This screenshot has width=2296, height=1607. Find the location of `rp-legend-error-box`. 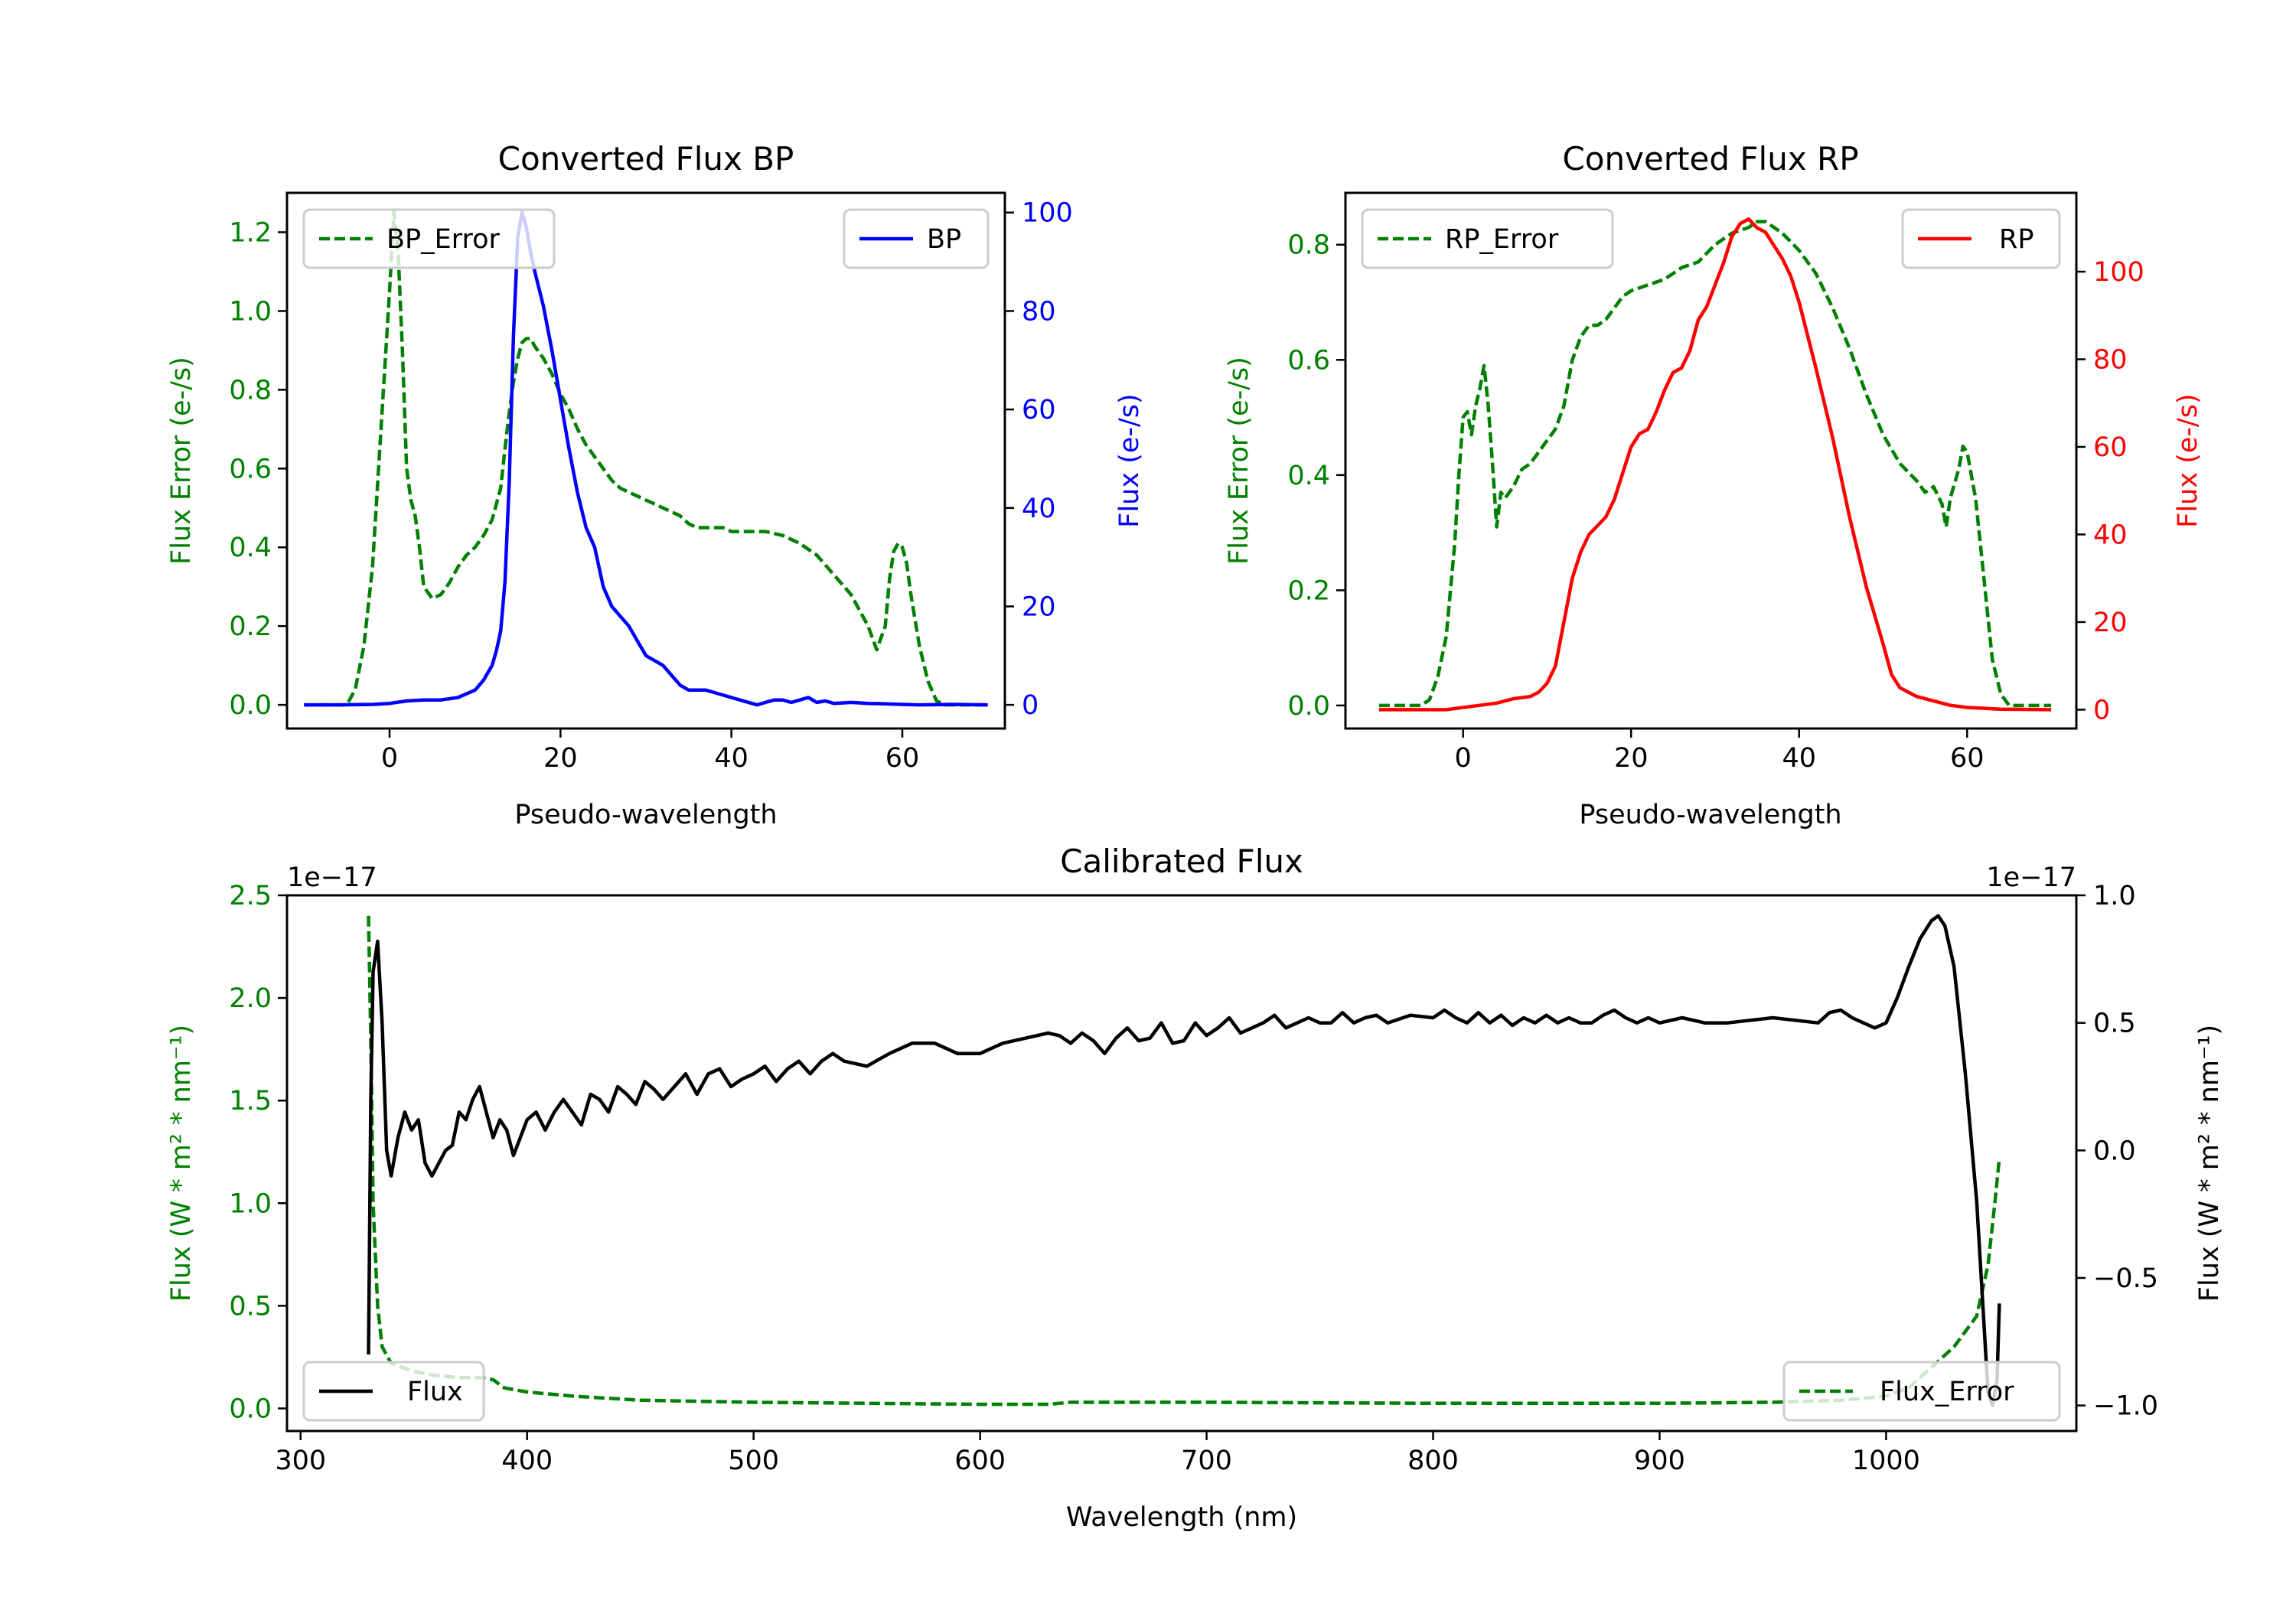

rp-legend-error-box is located at coordinates (1487, 239).